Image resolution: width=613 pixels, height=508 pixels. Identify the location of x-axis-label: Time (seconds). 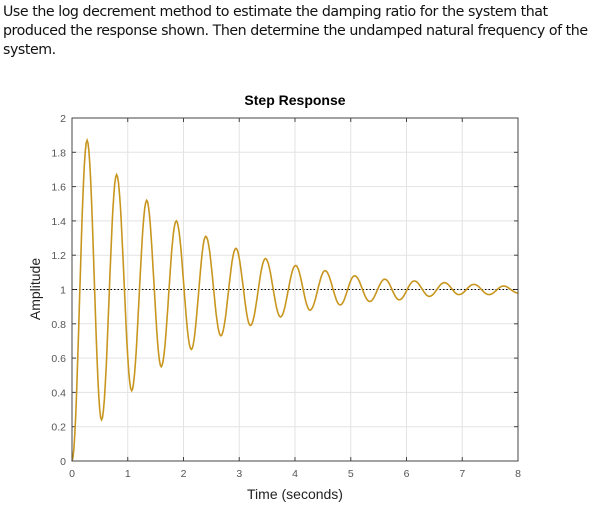
(295, 494).